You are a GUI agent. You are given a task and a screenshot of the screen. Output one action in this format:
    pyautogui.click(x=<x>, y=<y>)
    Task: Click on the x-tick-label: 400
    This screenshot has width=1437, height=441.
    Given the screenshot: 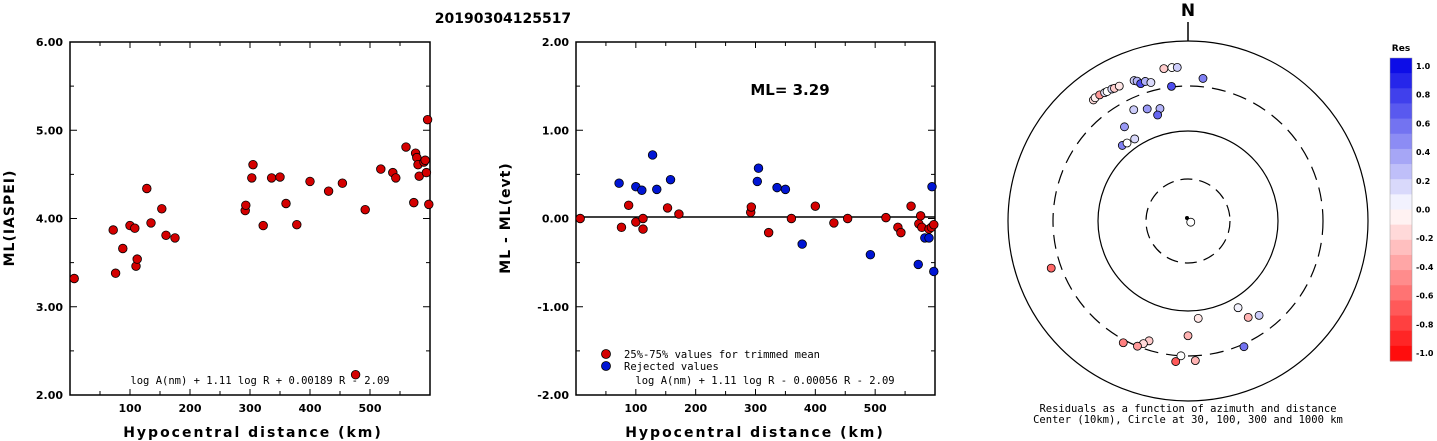 What is the action you would take?
    pyautogui.click(x=310, y=408)
    